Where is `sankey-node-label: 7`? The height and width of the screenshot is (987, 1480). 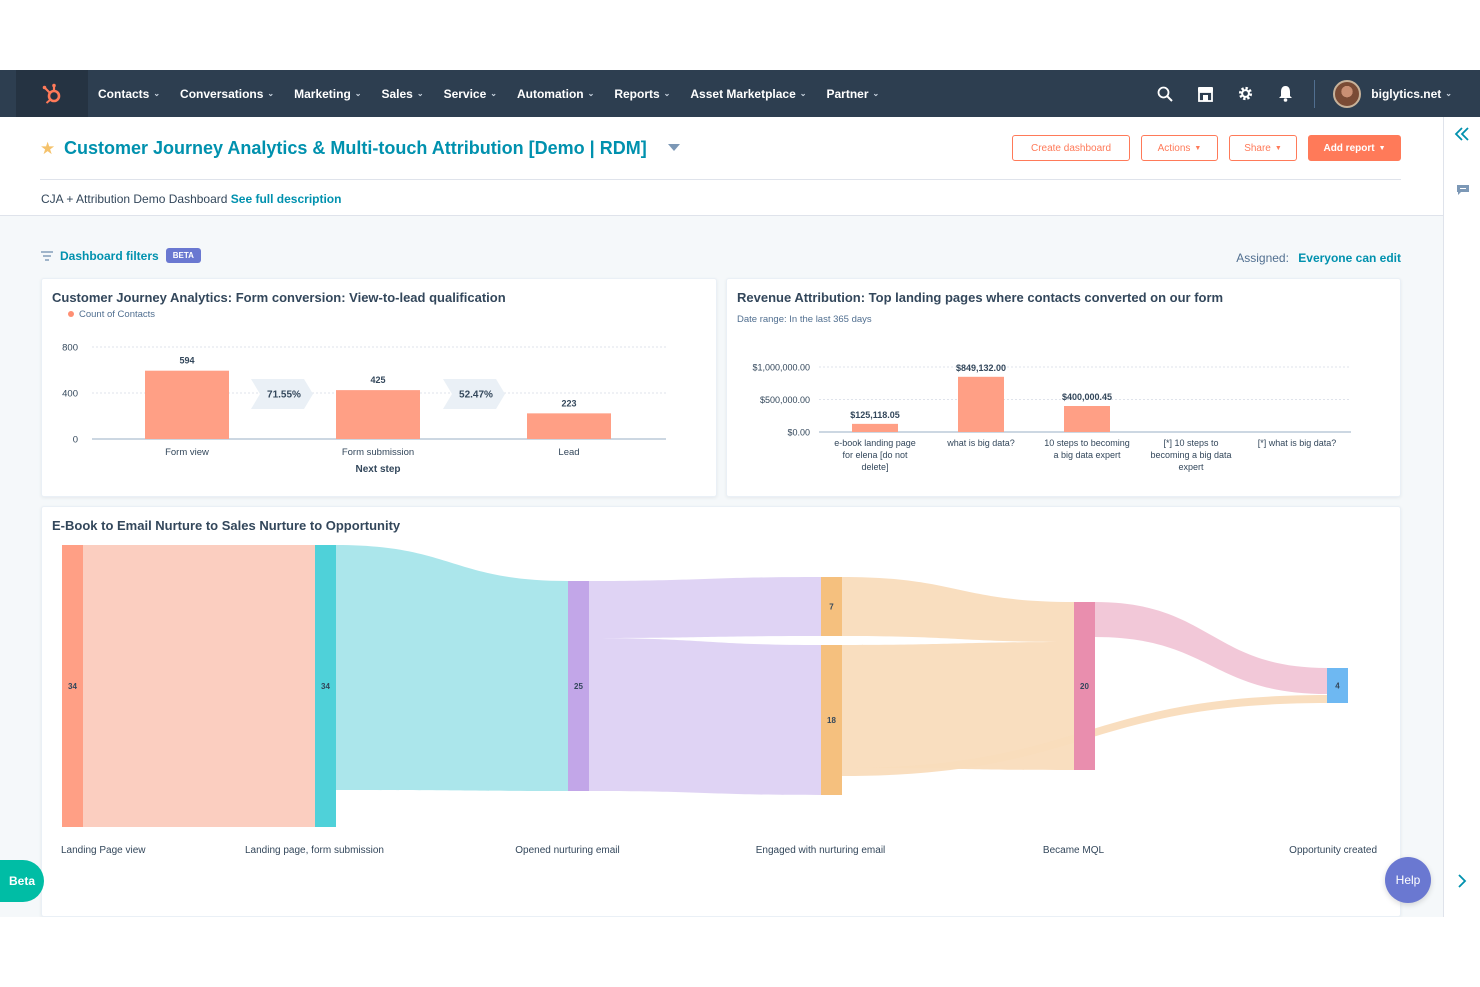
sankey-node-label: 7 is located at coordinates (831, 607).